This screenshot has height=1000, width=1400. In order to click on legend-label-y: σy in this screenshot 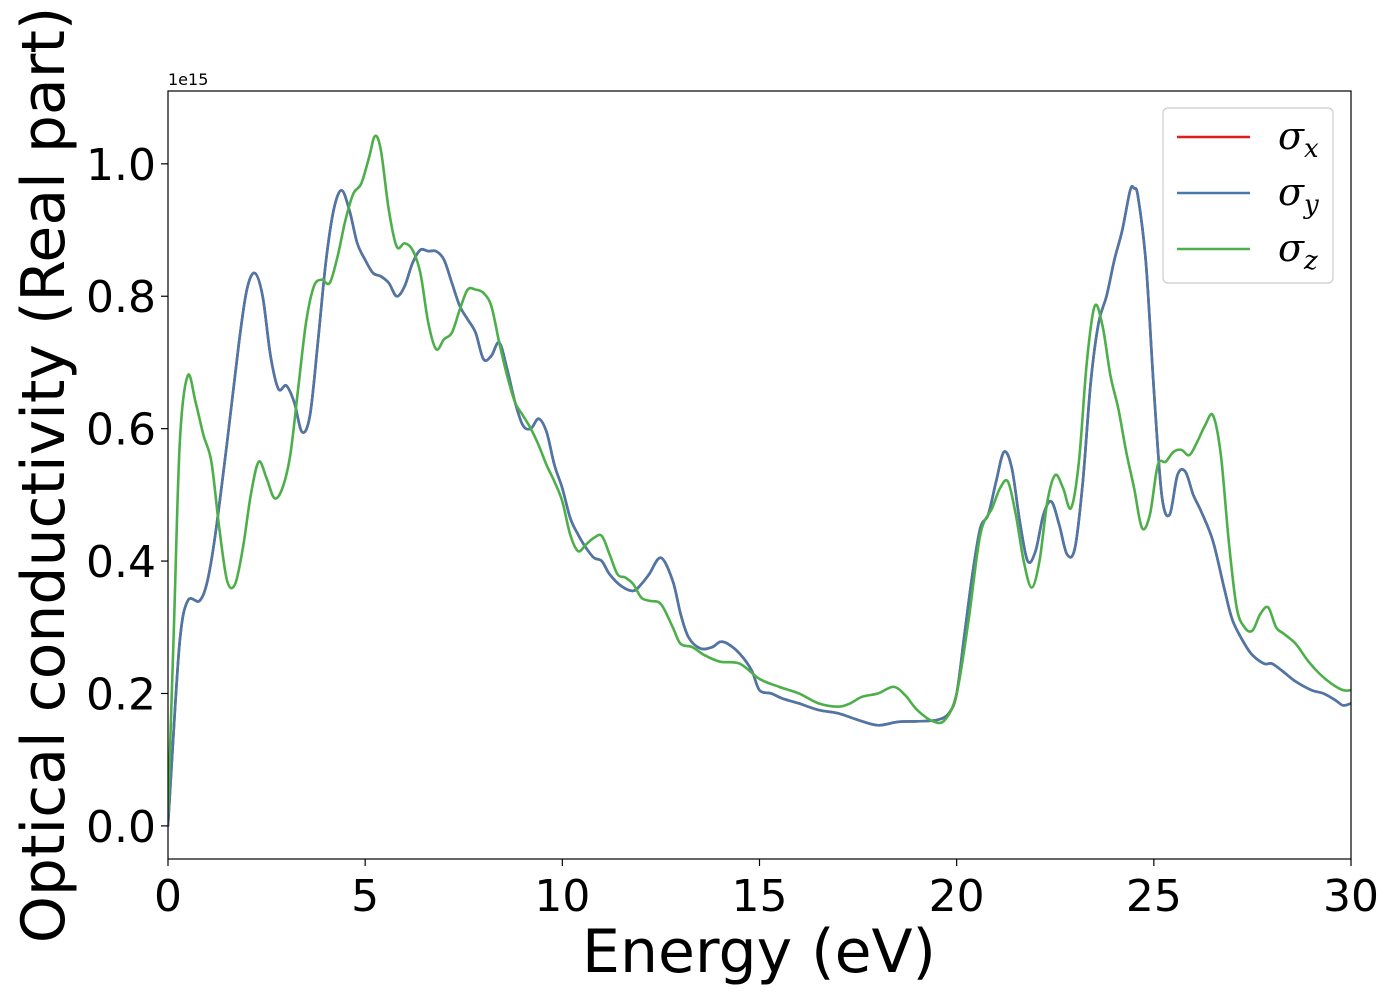, I will do `click(1298, 195)`.